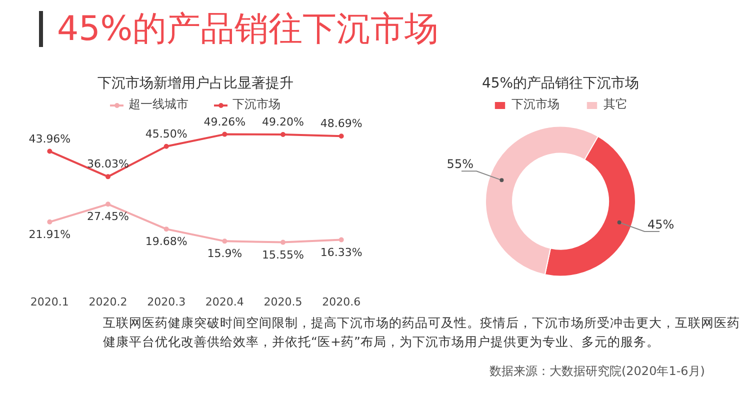 This screenshot has height=393, width=750. I want to click on data-label: 15.55%, so click(283, 255).